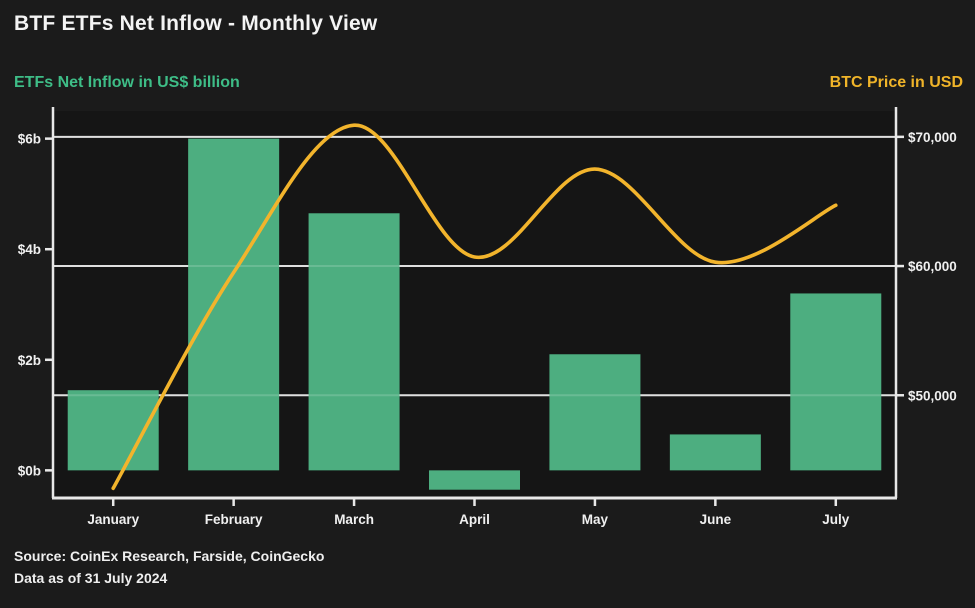 The width and height of the screenshot is (975, 608). I want to click on x-tick-label: March, so click(354, 519).